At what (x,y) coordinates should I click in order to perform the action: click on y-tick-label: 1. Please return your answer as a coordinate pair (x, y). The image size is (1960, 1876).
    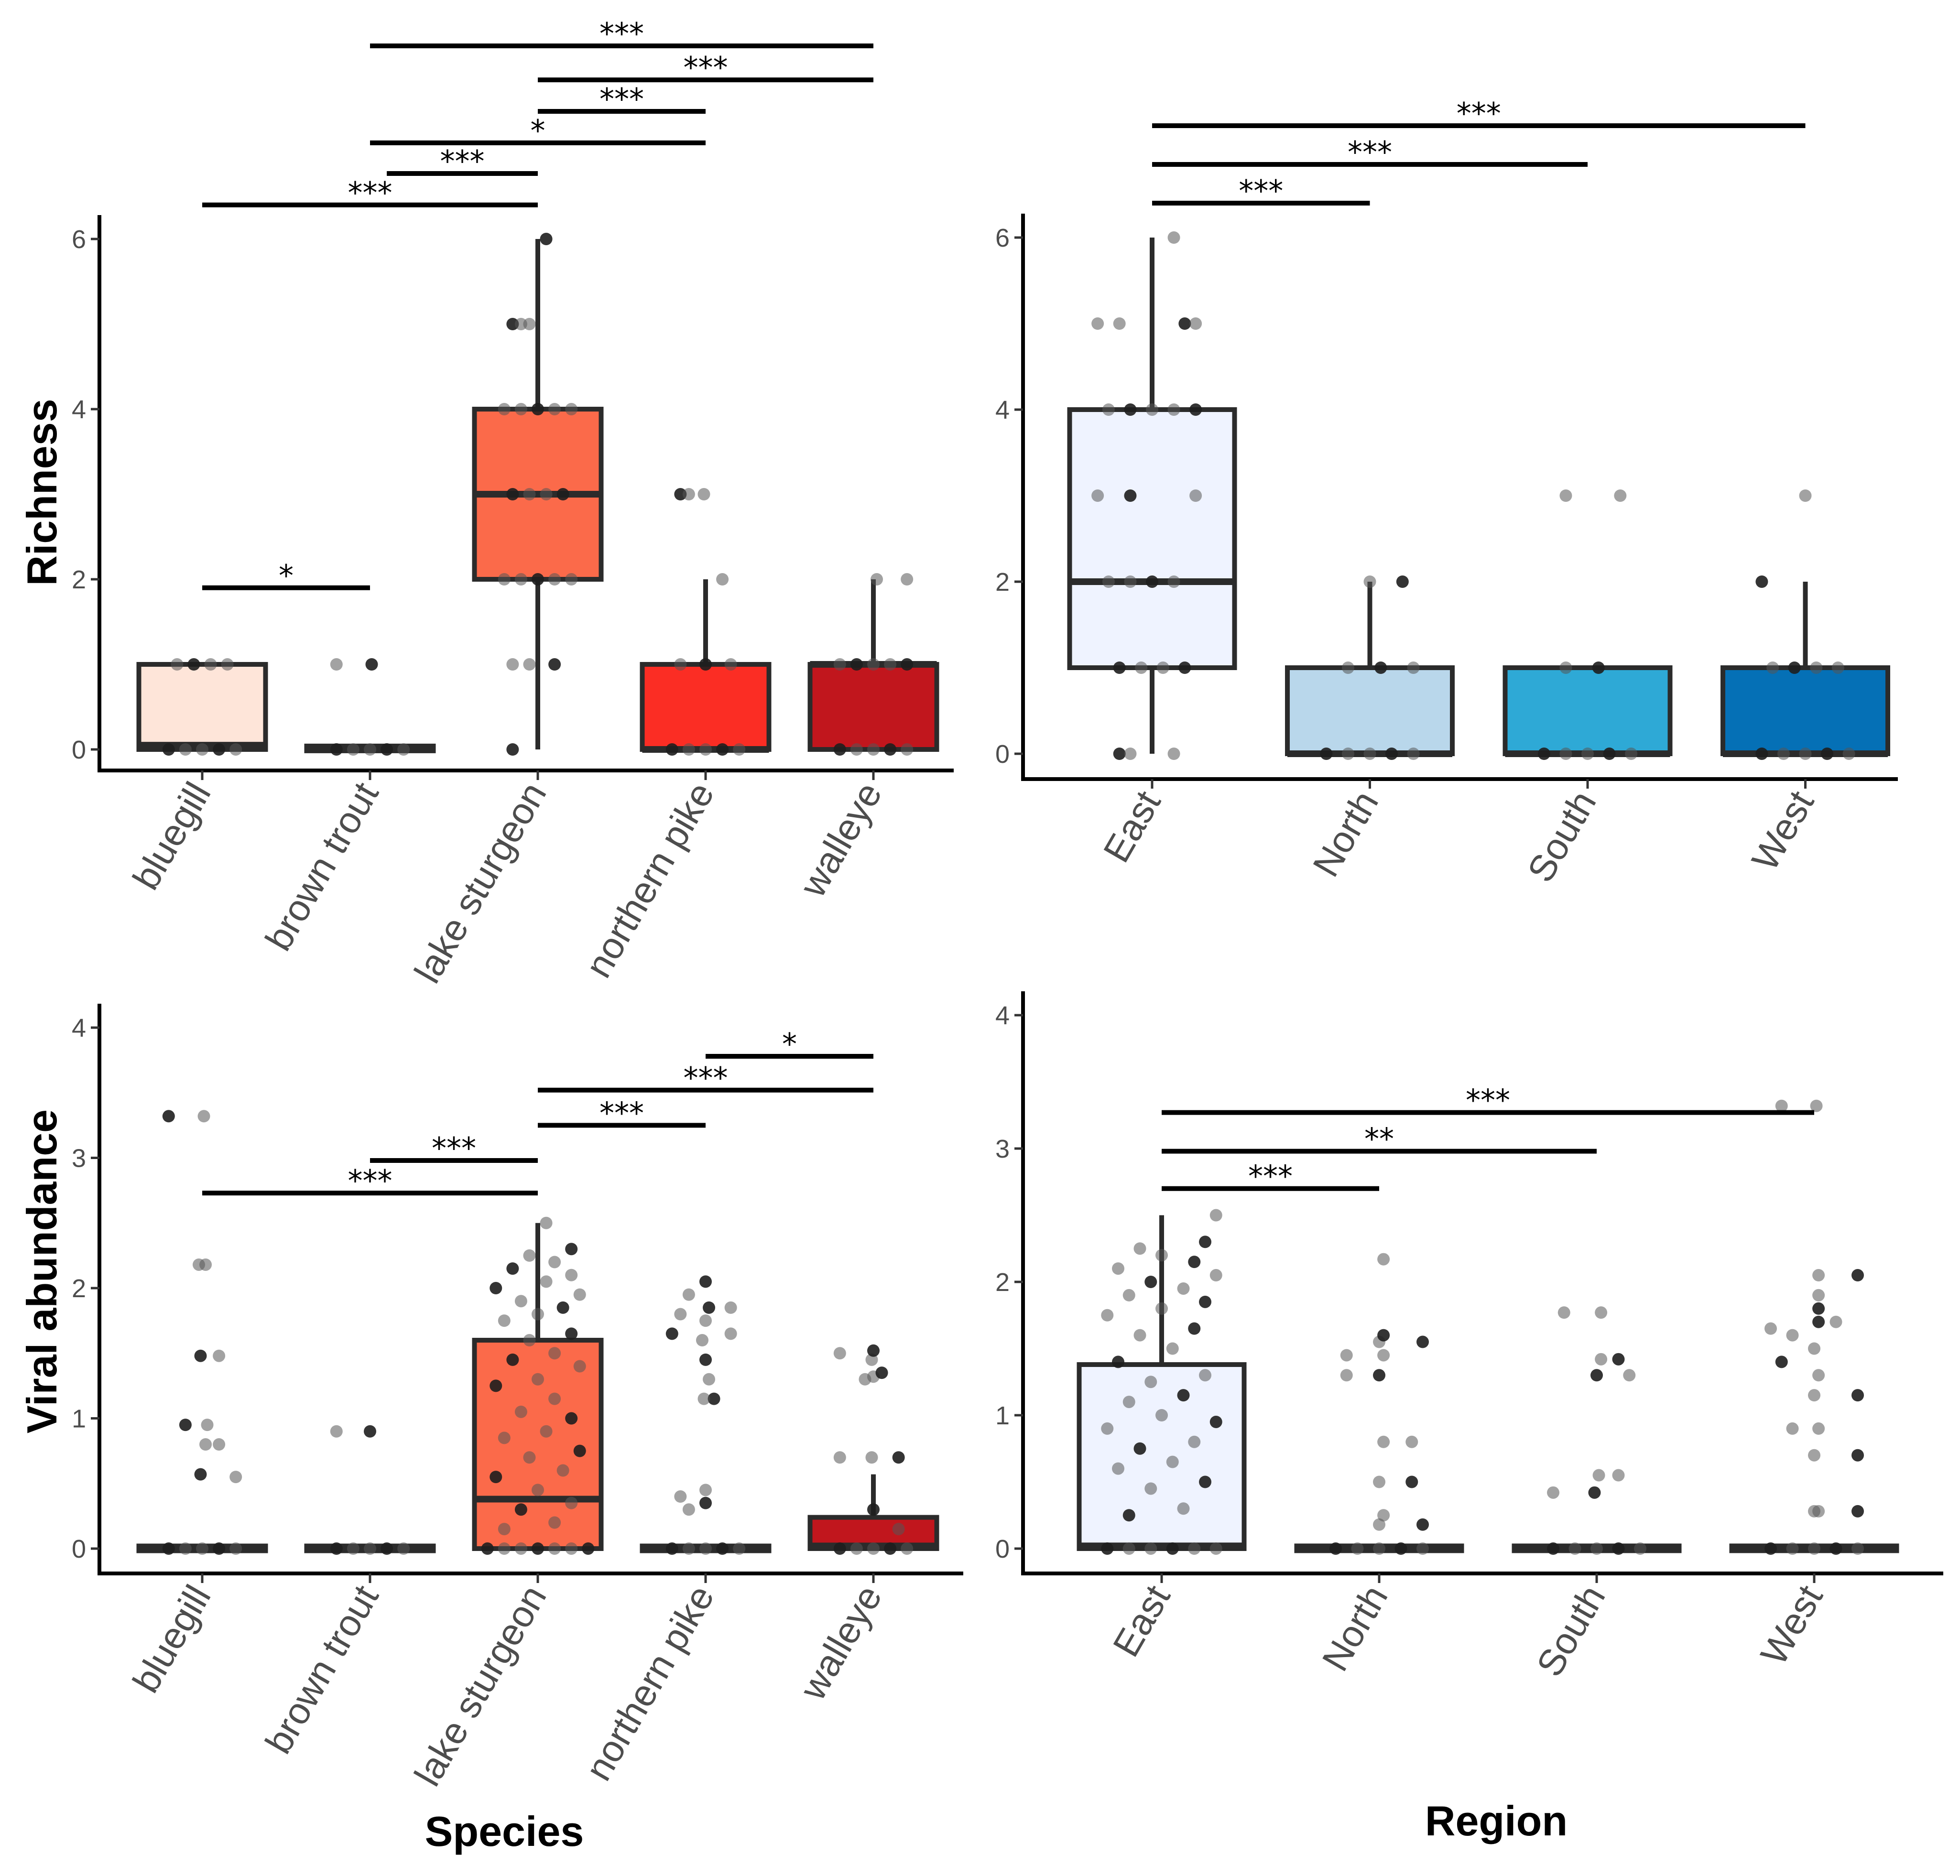
    Looking at the image, I should click on (79, 1419).